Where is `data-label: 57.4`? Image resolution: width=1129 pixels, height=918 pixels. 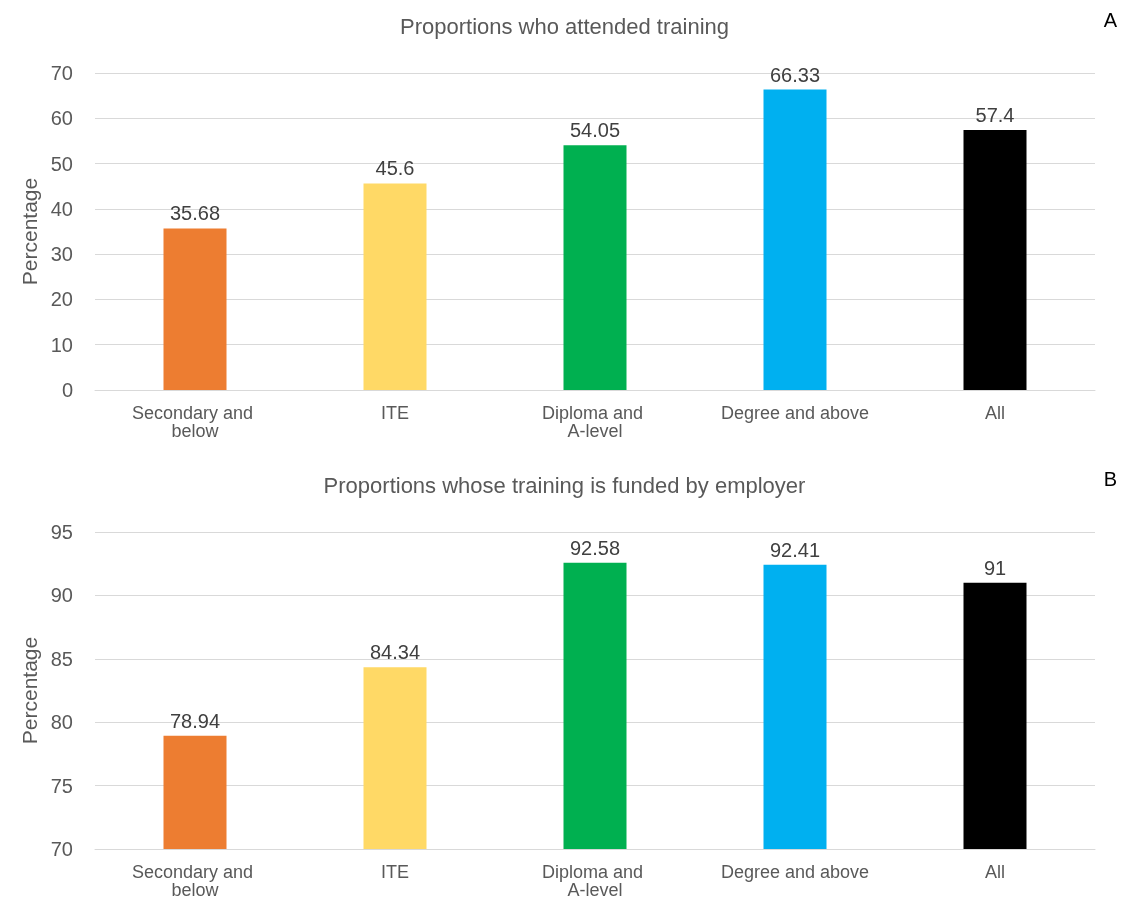
data-label: 57.4 is located at coordinates (995, 115).